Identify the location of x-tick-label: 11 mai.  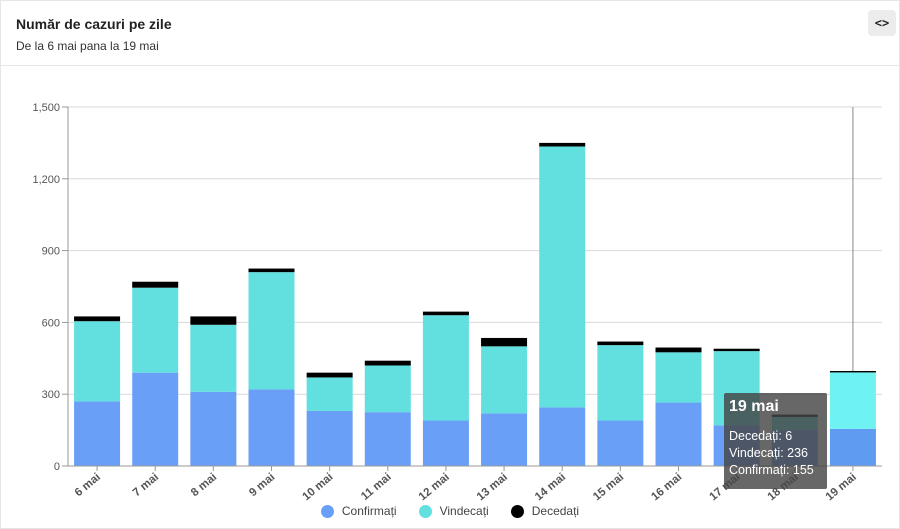
(376, 487).